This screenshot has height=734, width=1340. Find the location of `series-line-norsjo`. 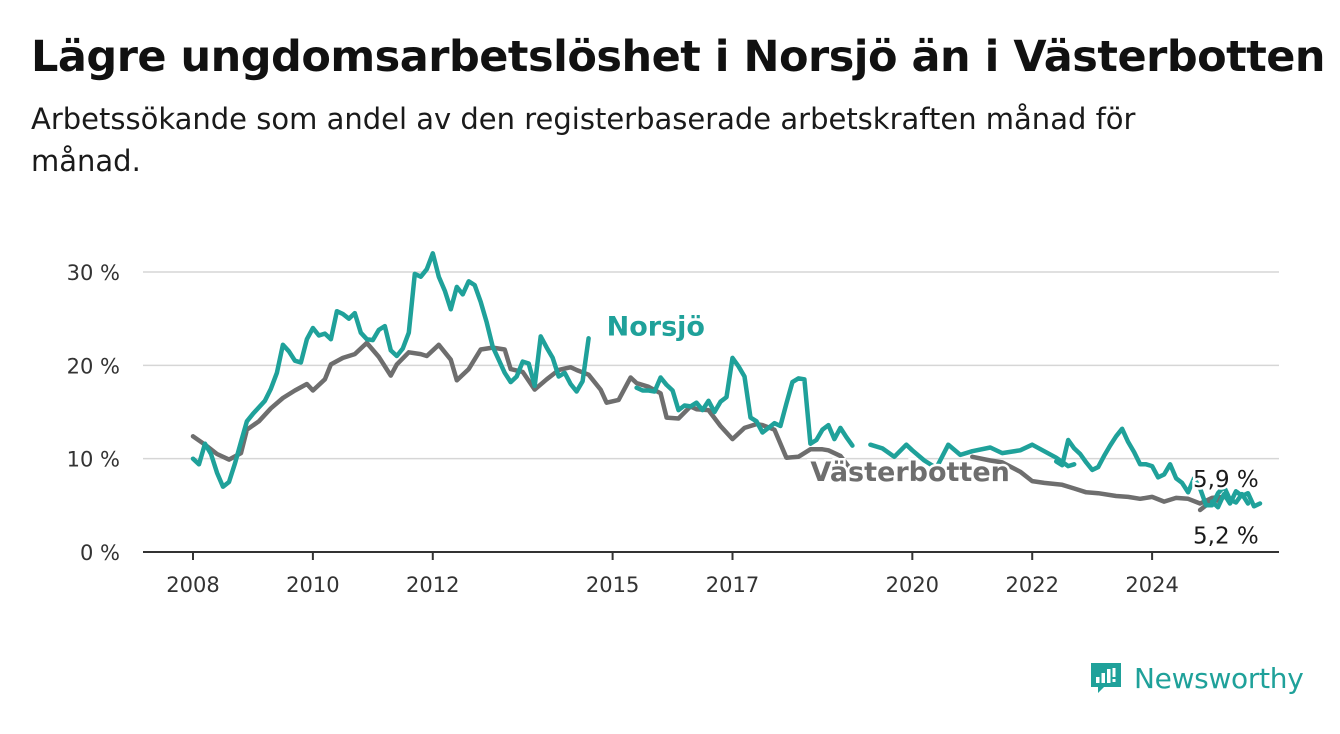

series-line-norsjo is located at coordinates (390, 370).